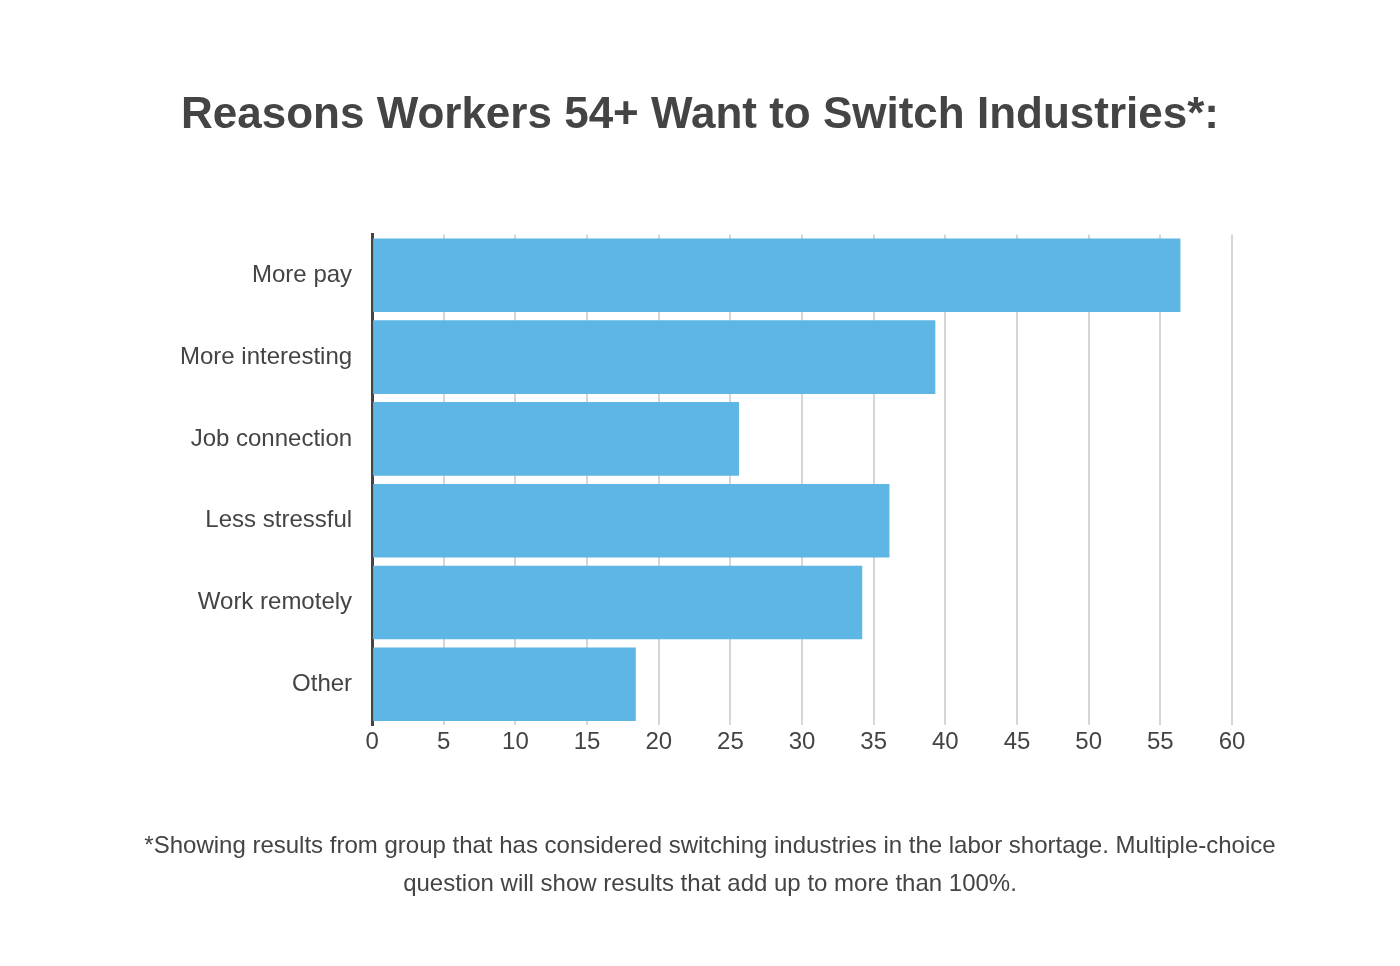 Image resolution: width=1400 pixels, height=966 pixels. Describe the element at coordinates (730, 741) in the screenshot. I see `x-tick-label: 25` at that location.